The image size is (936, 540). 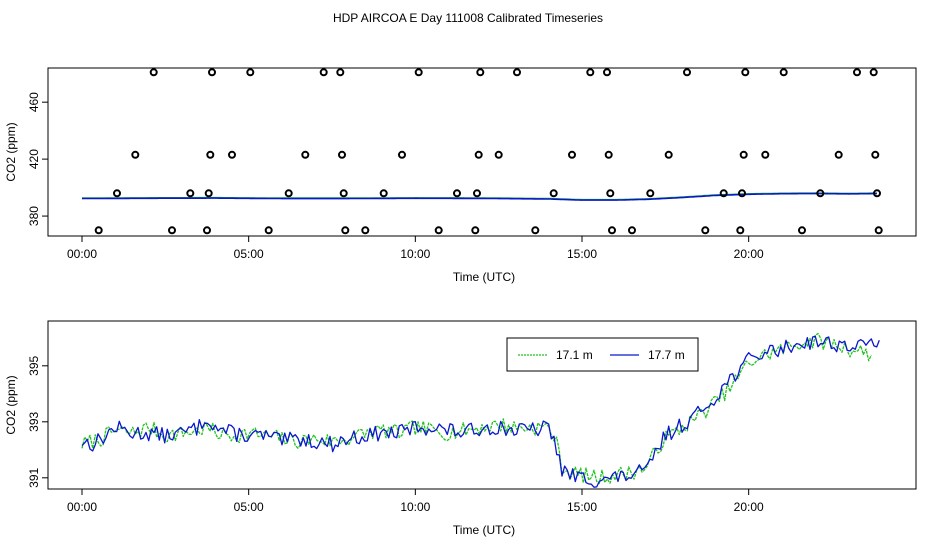 What do you see at coordinates (34, 421) in the screenshot?
I see `y-tick-label: 393` at bounding box center [34, 421].